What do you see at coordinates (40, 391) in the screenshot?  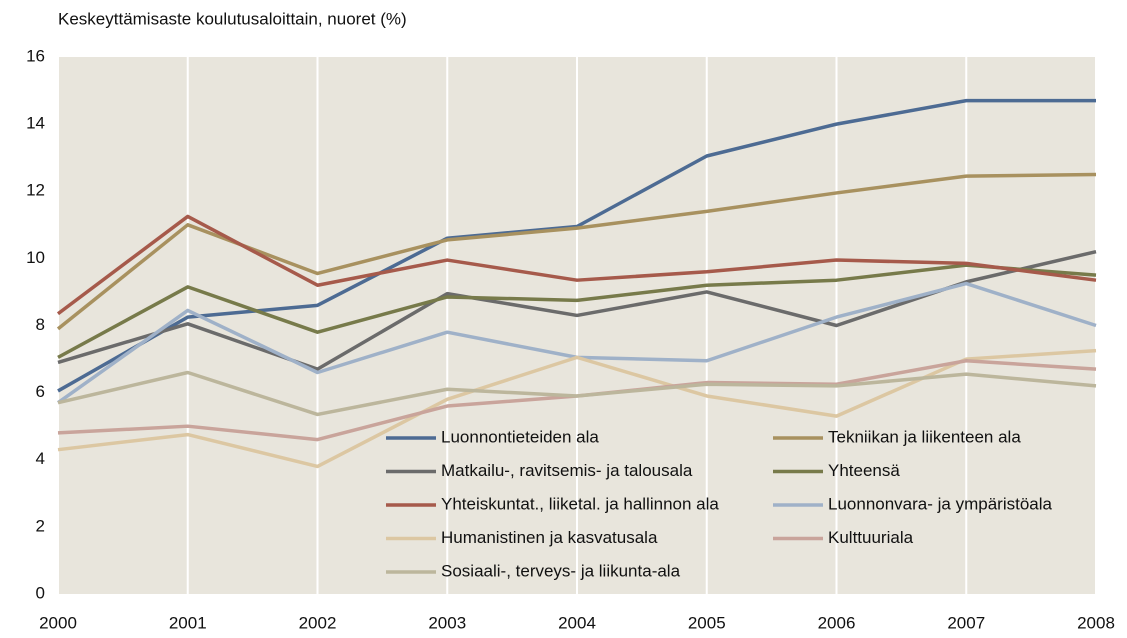 I see `y-tick-label: 6` at bounding box center [40, 391].